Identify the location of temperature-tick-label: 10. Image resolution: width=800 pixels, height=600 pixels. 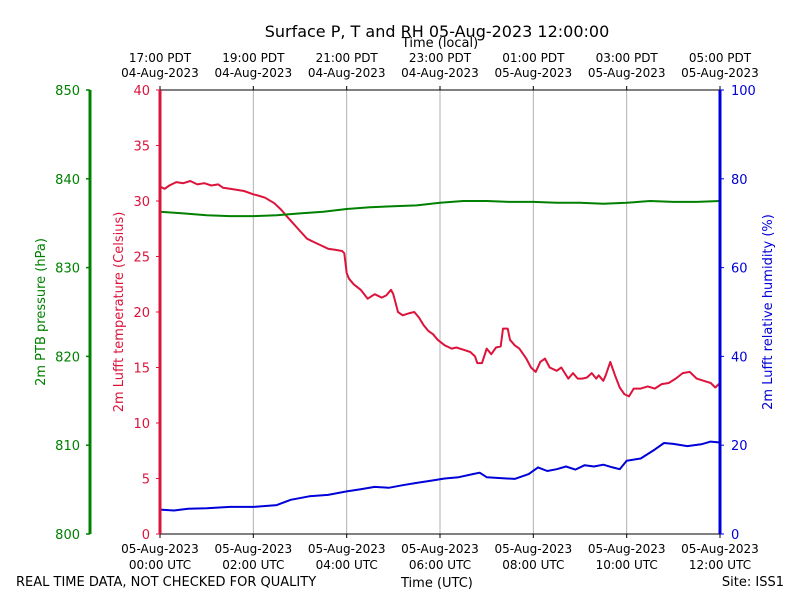
(141, 424).